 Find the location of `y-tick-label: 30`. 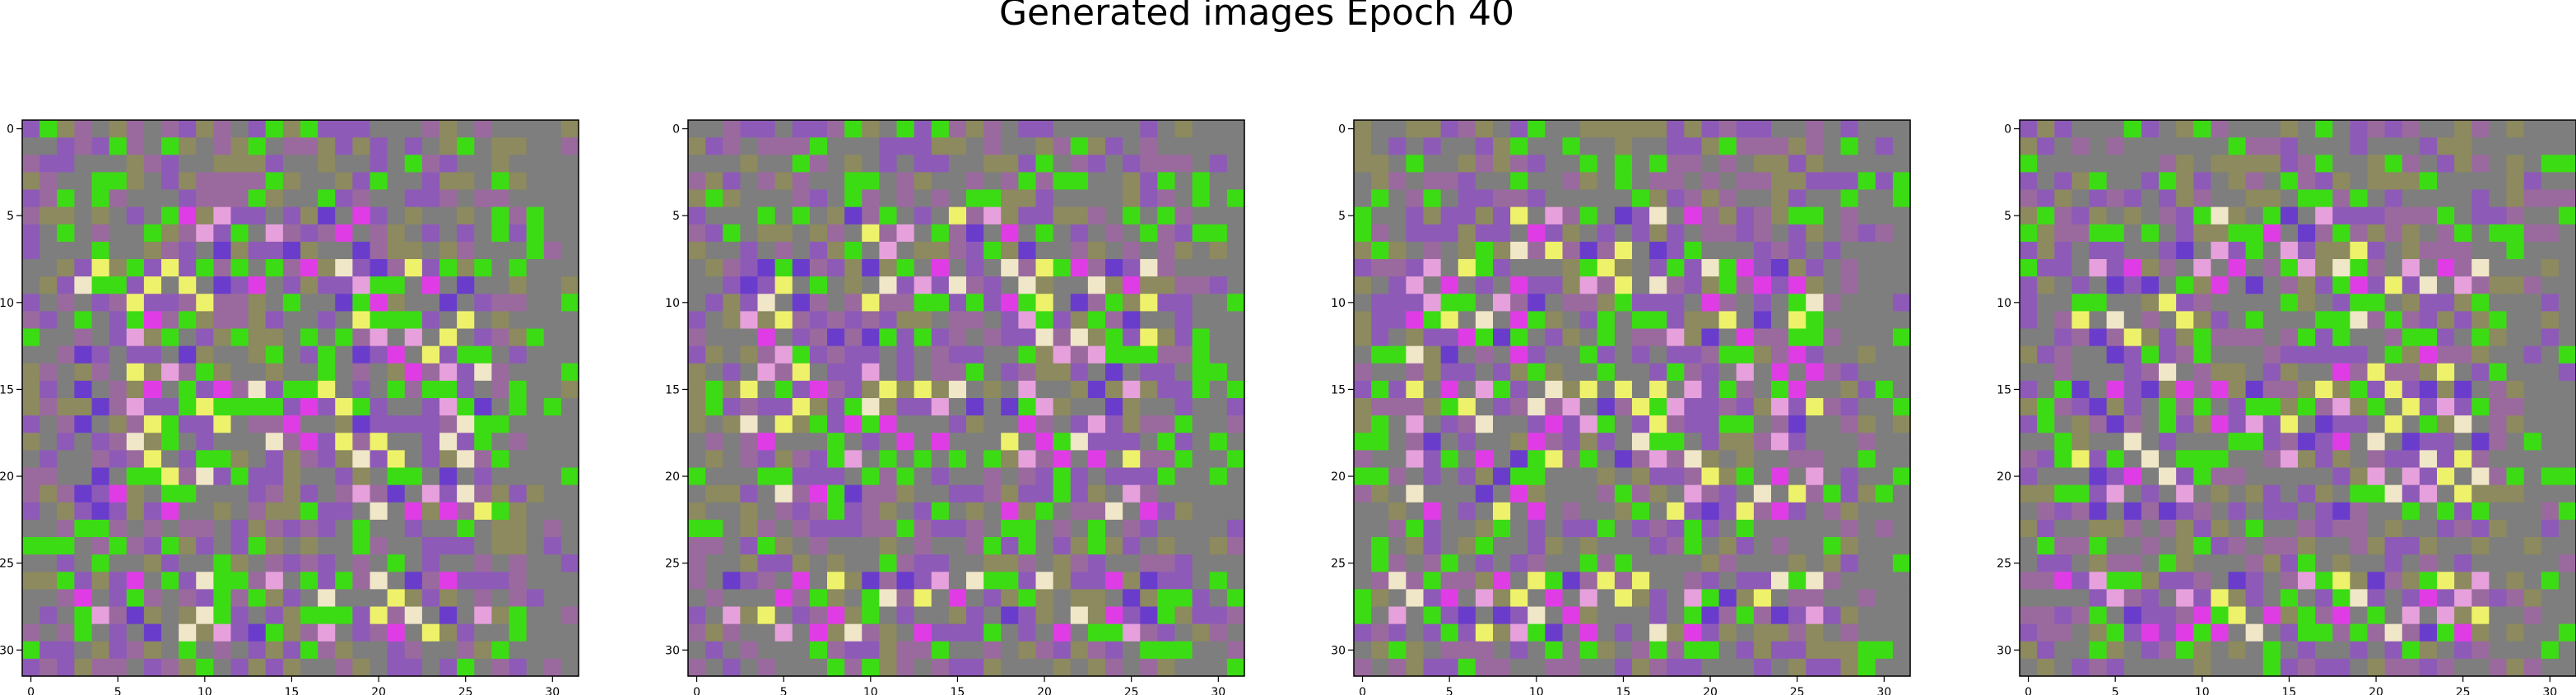

y-tick-label: 30 is located at coordinates (672, 650).